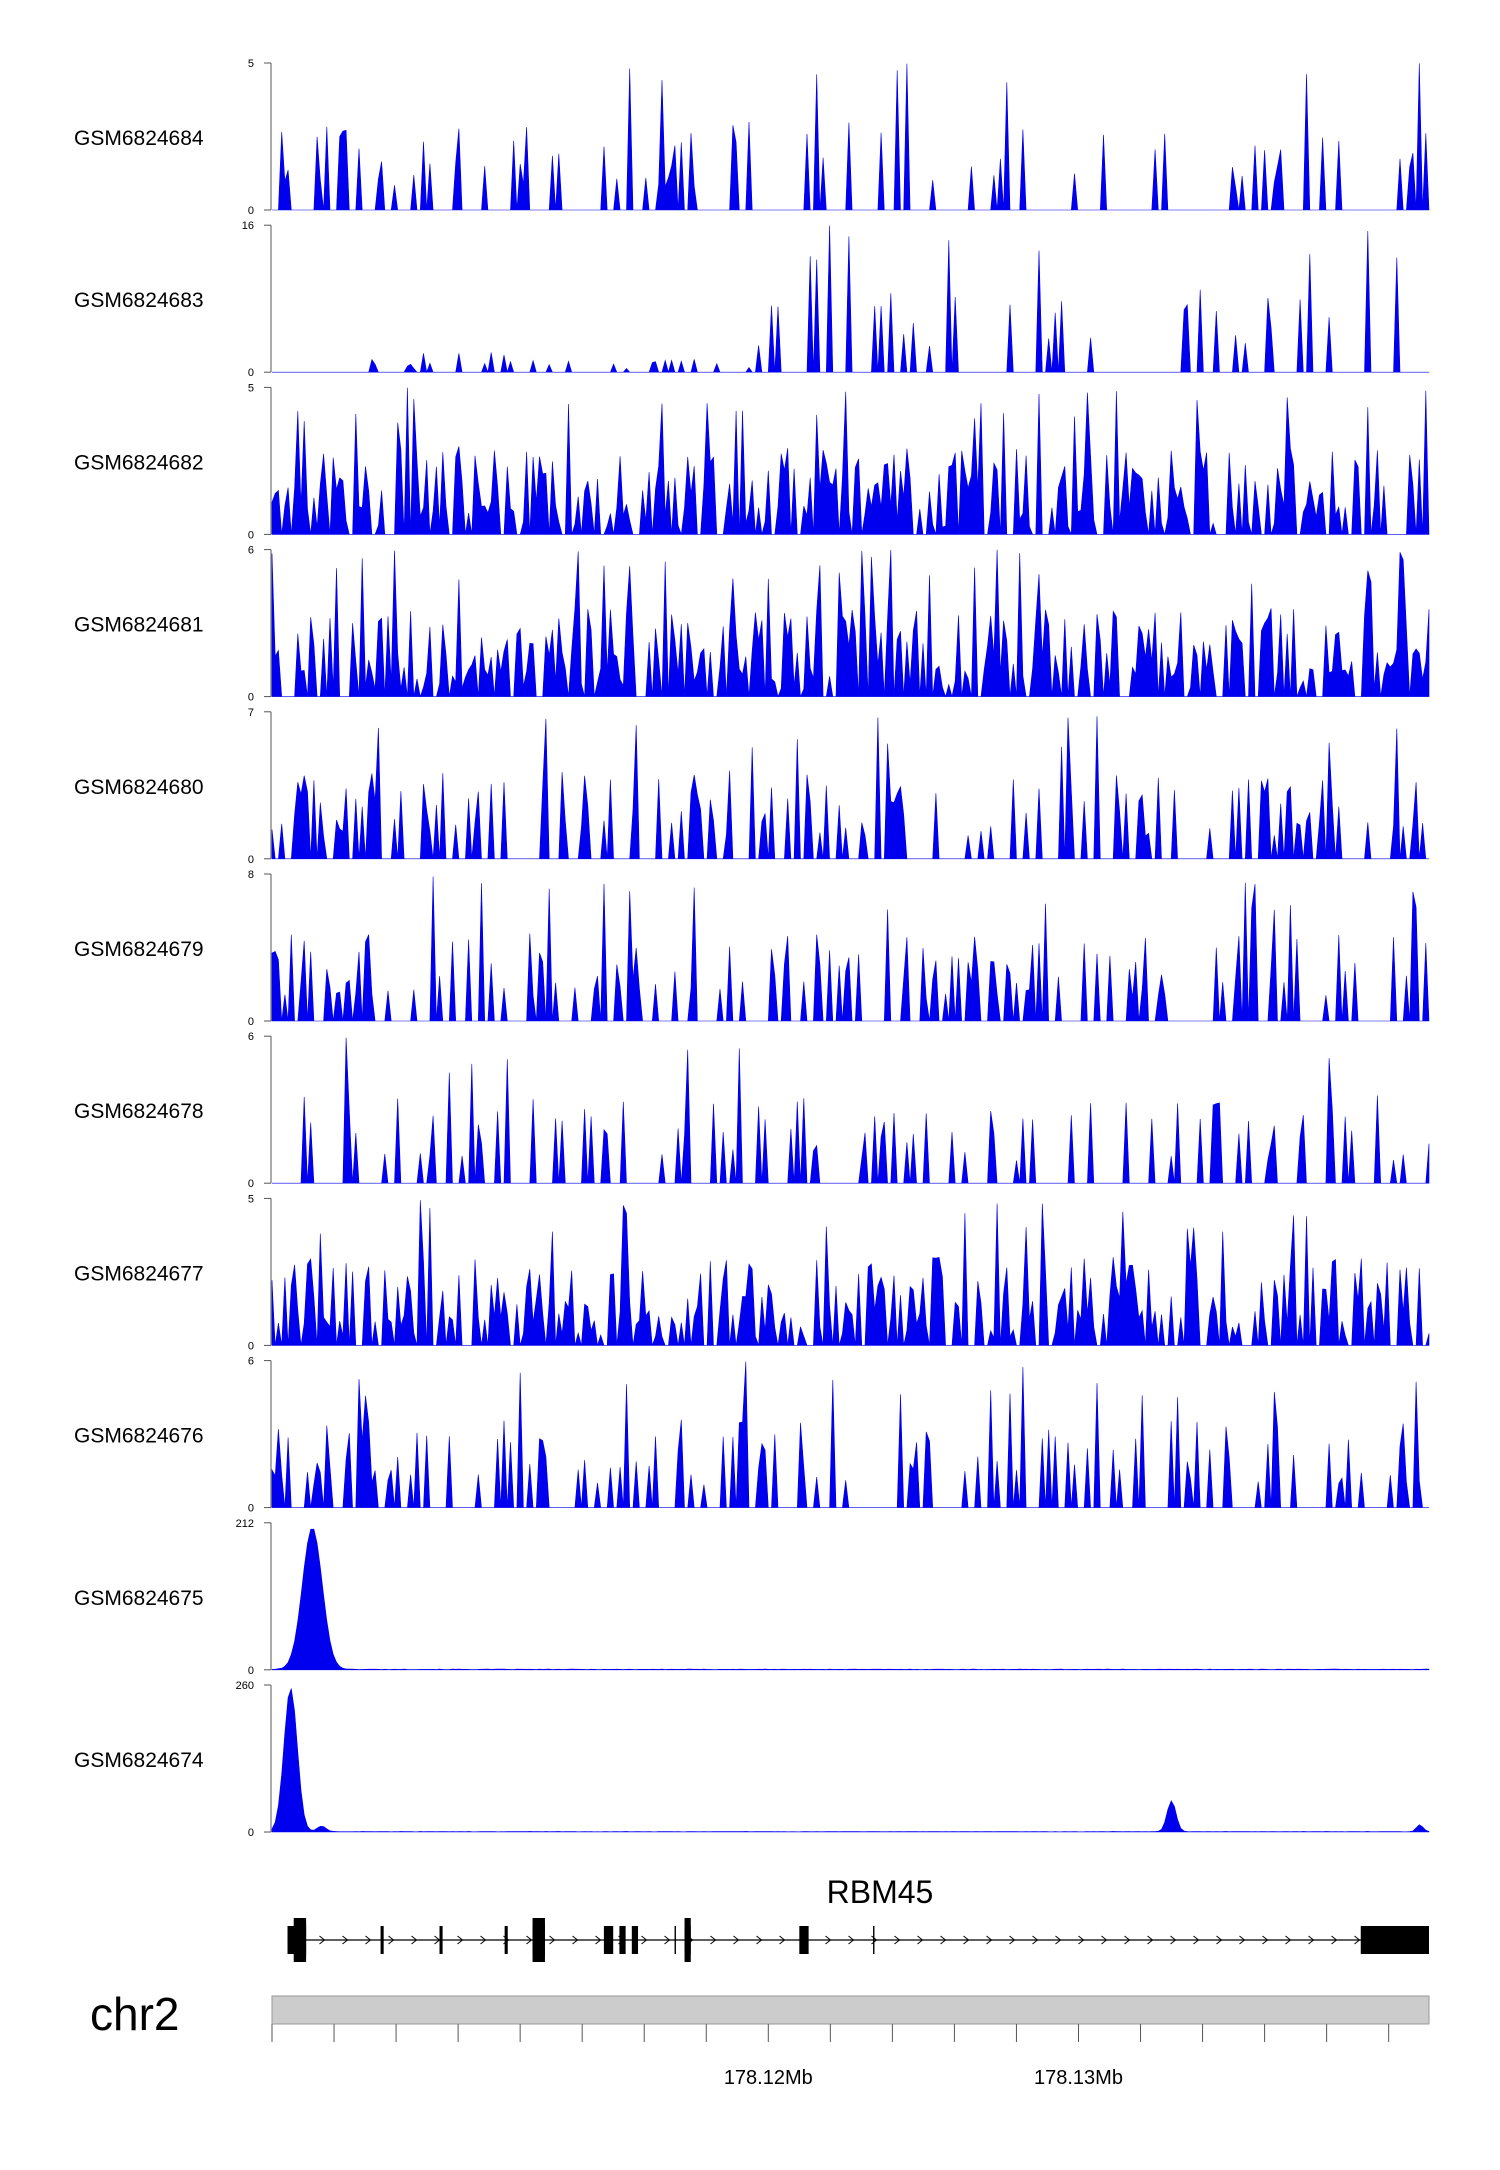  What do you see at coordinates (134, 2014) in the screenshot?
I see `chromosome-label: chr2` at bounding box center [134, 2014].